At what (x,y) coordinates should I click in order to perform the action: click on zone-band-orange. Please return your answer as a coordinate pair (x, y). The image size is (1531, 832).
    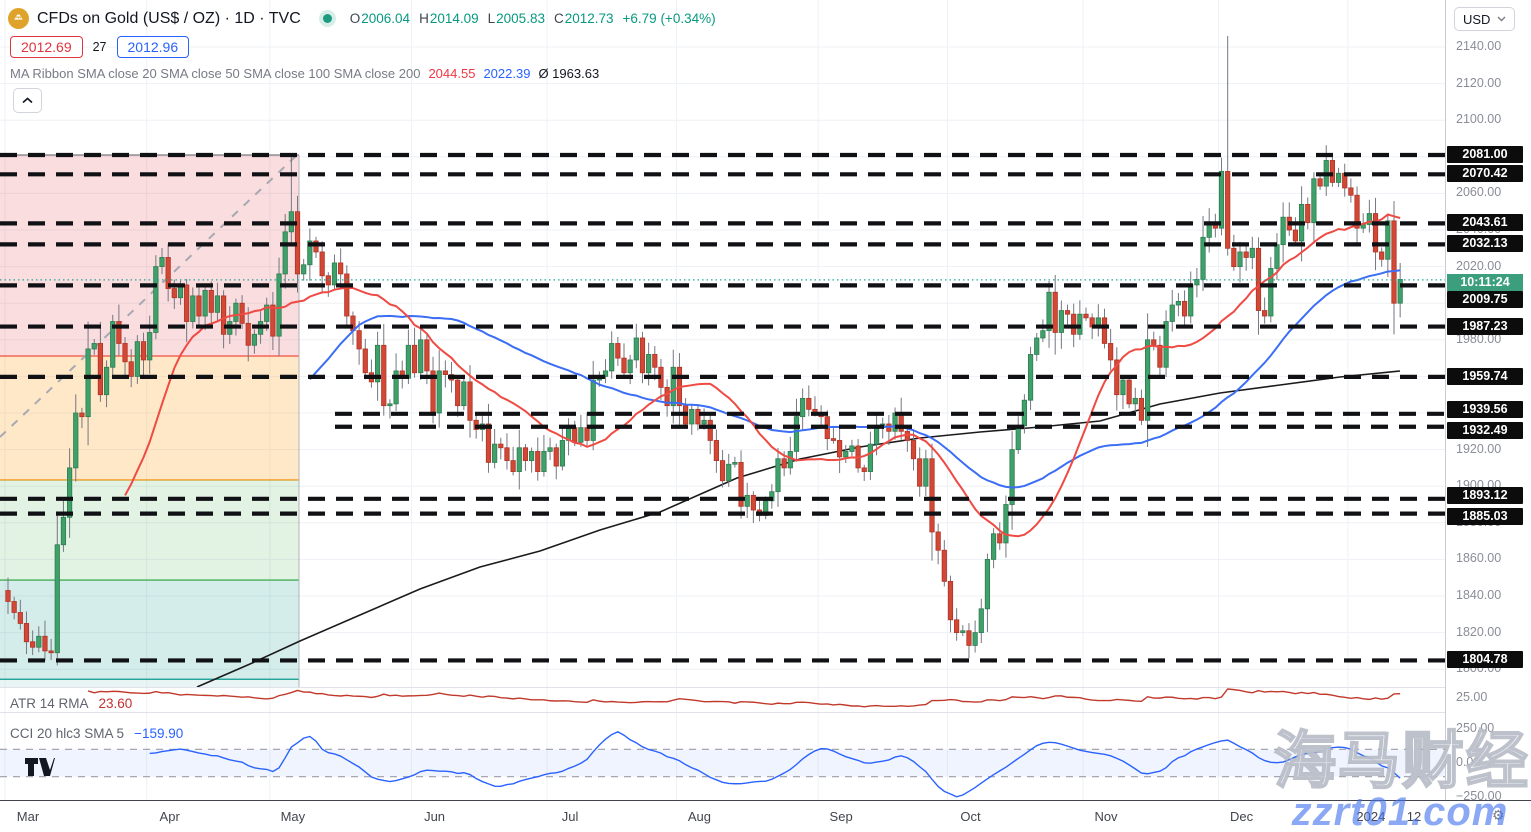
    Looking at the image, I should click on (149, 418).